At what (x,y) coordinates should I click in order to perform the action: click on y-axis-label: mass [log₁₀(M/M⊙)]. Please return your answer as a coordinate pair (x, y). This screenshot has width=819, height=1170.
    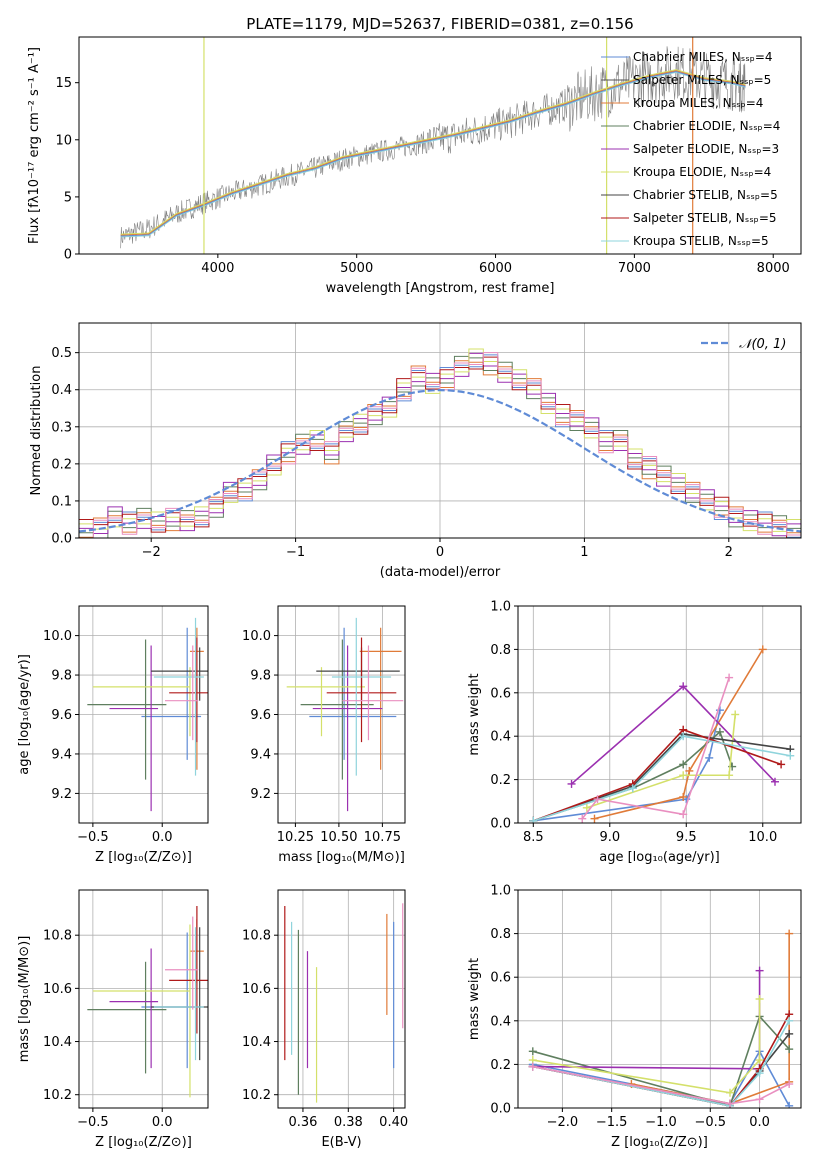
    Looking at the image, I should click on (24, 999).